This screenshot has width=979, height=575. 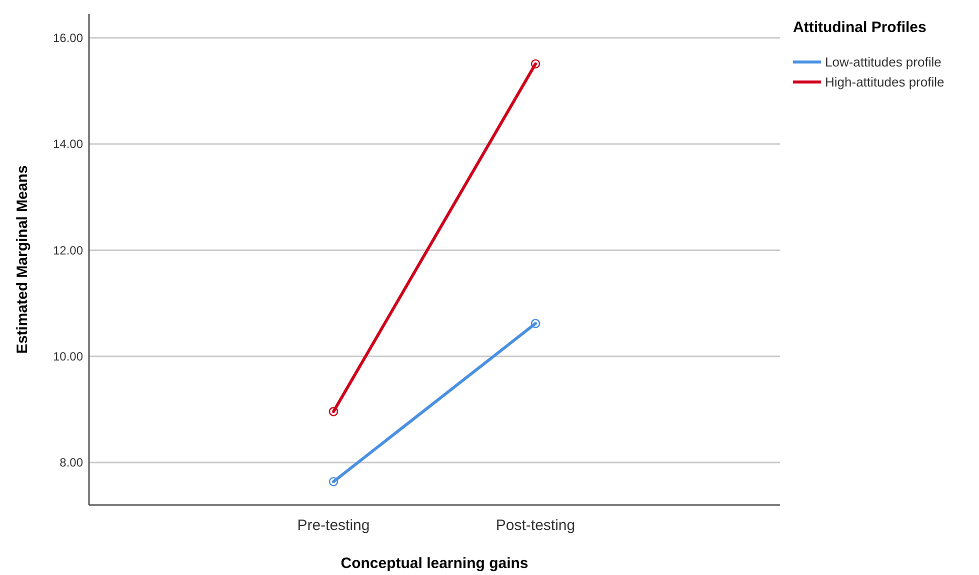 What do you see at coordinates (884, 82) in the screenshot?
I see `legend-label: High-attitudes profile` at bounding box center [884, 82].